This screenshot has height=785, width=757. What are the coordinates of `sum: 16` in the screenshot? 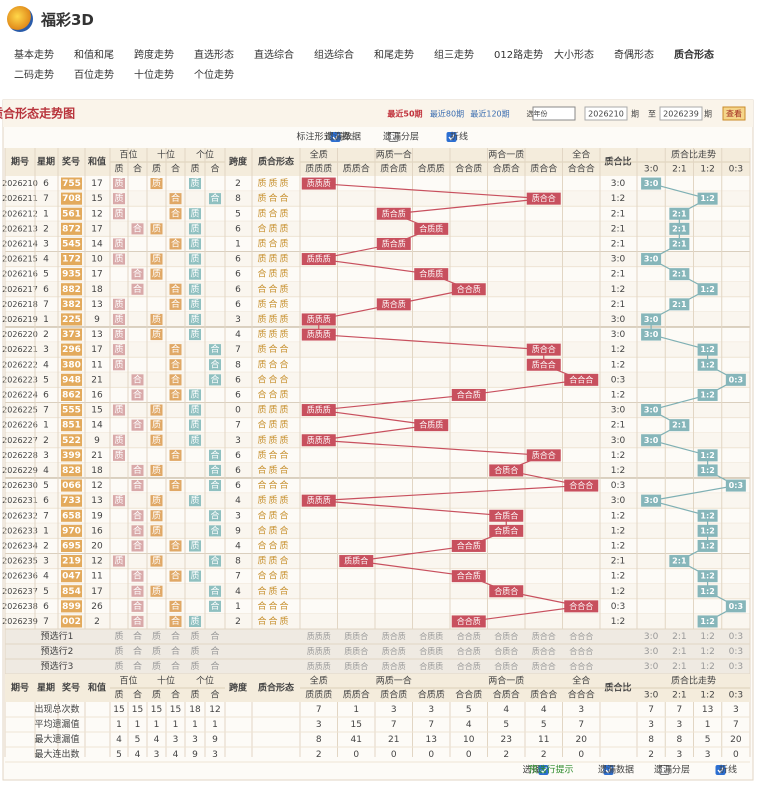 It's located at (97, 395).